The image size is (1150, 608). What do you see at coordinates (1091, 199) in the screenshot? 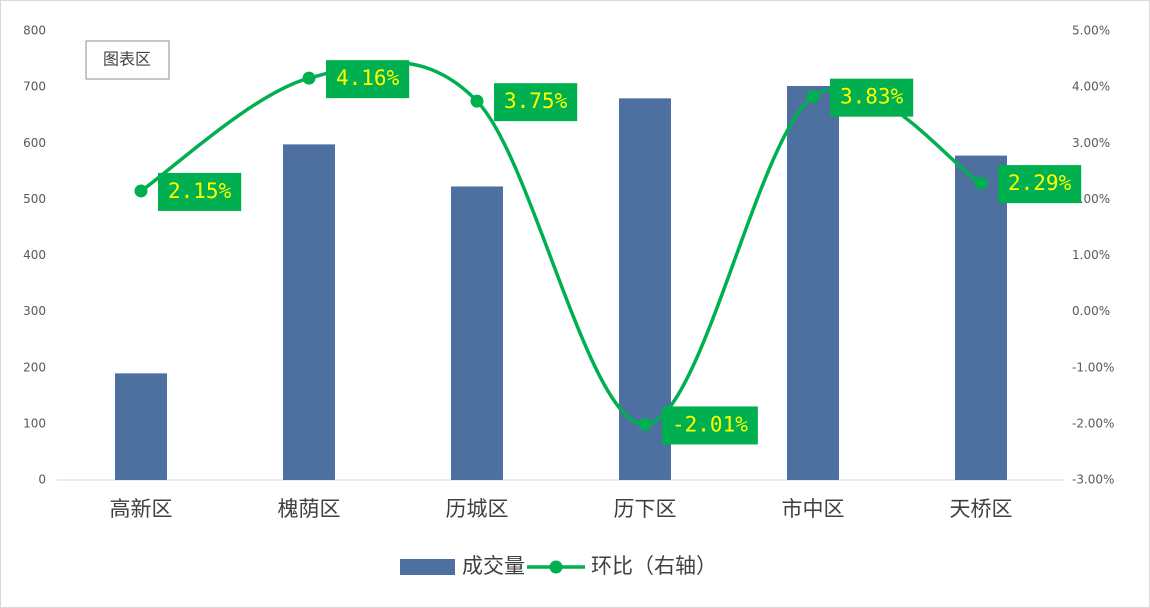
I see `y2-tick-label: 2.00%` at bounding box center [1091, 199].